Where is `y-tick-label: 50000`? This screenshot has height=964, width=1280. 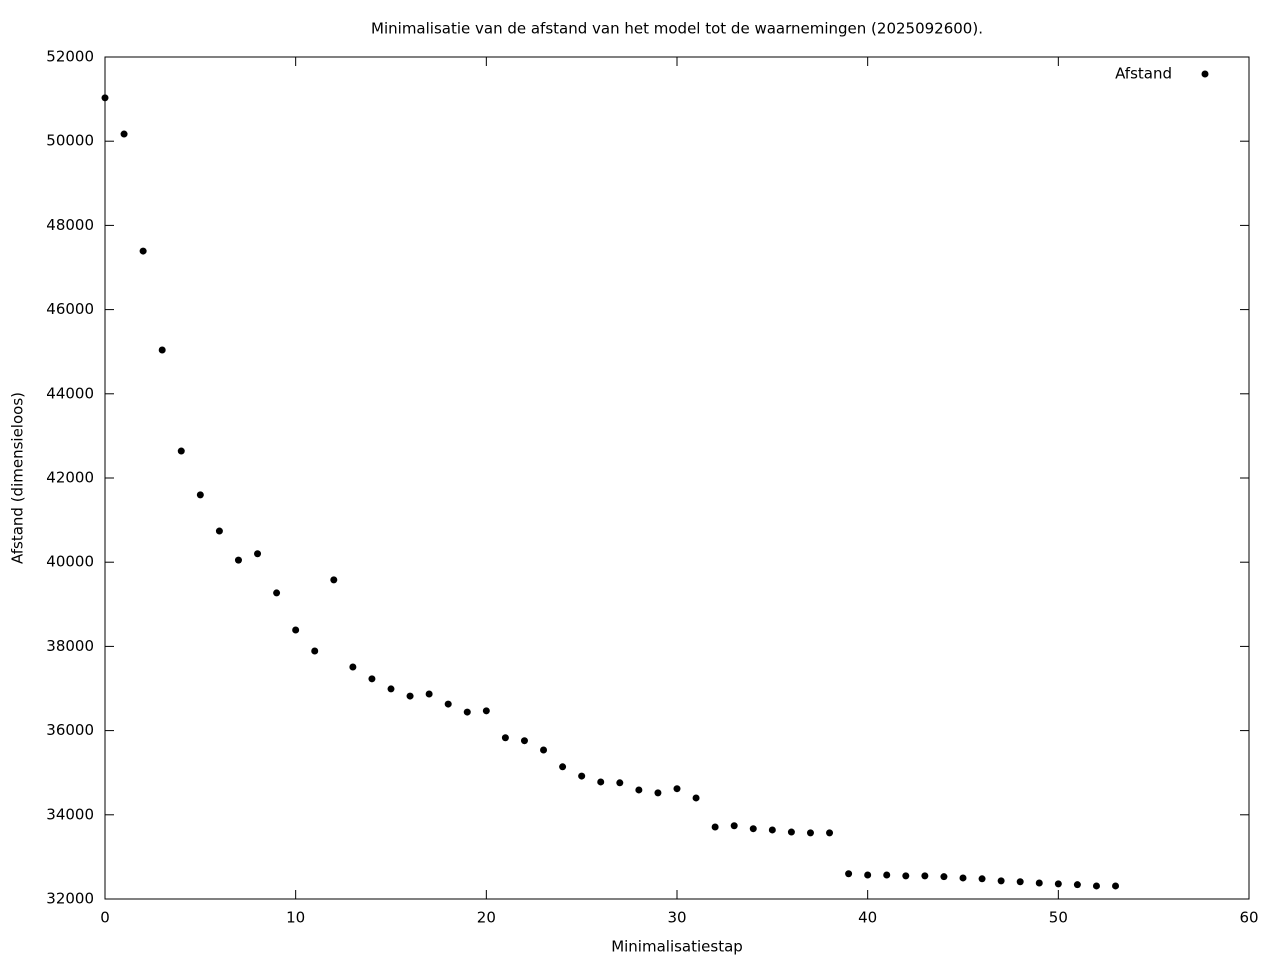
y-tick-label: 50000 is located at coordinates (70, 141).